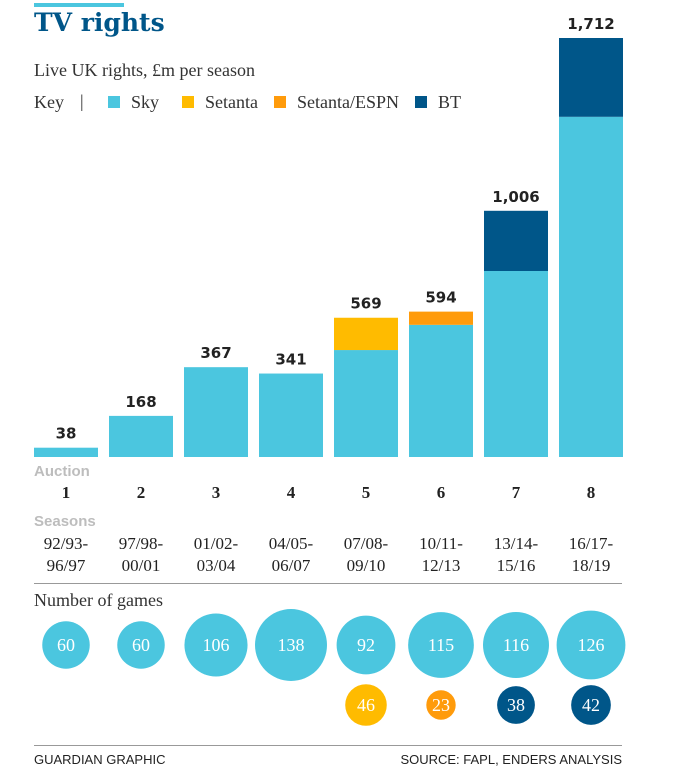  I want to click on games-count-setanta: 46, so click(366, 705).